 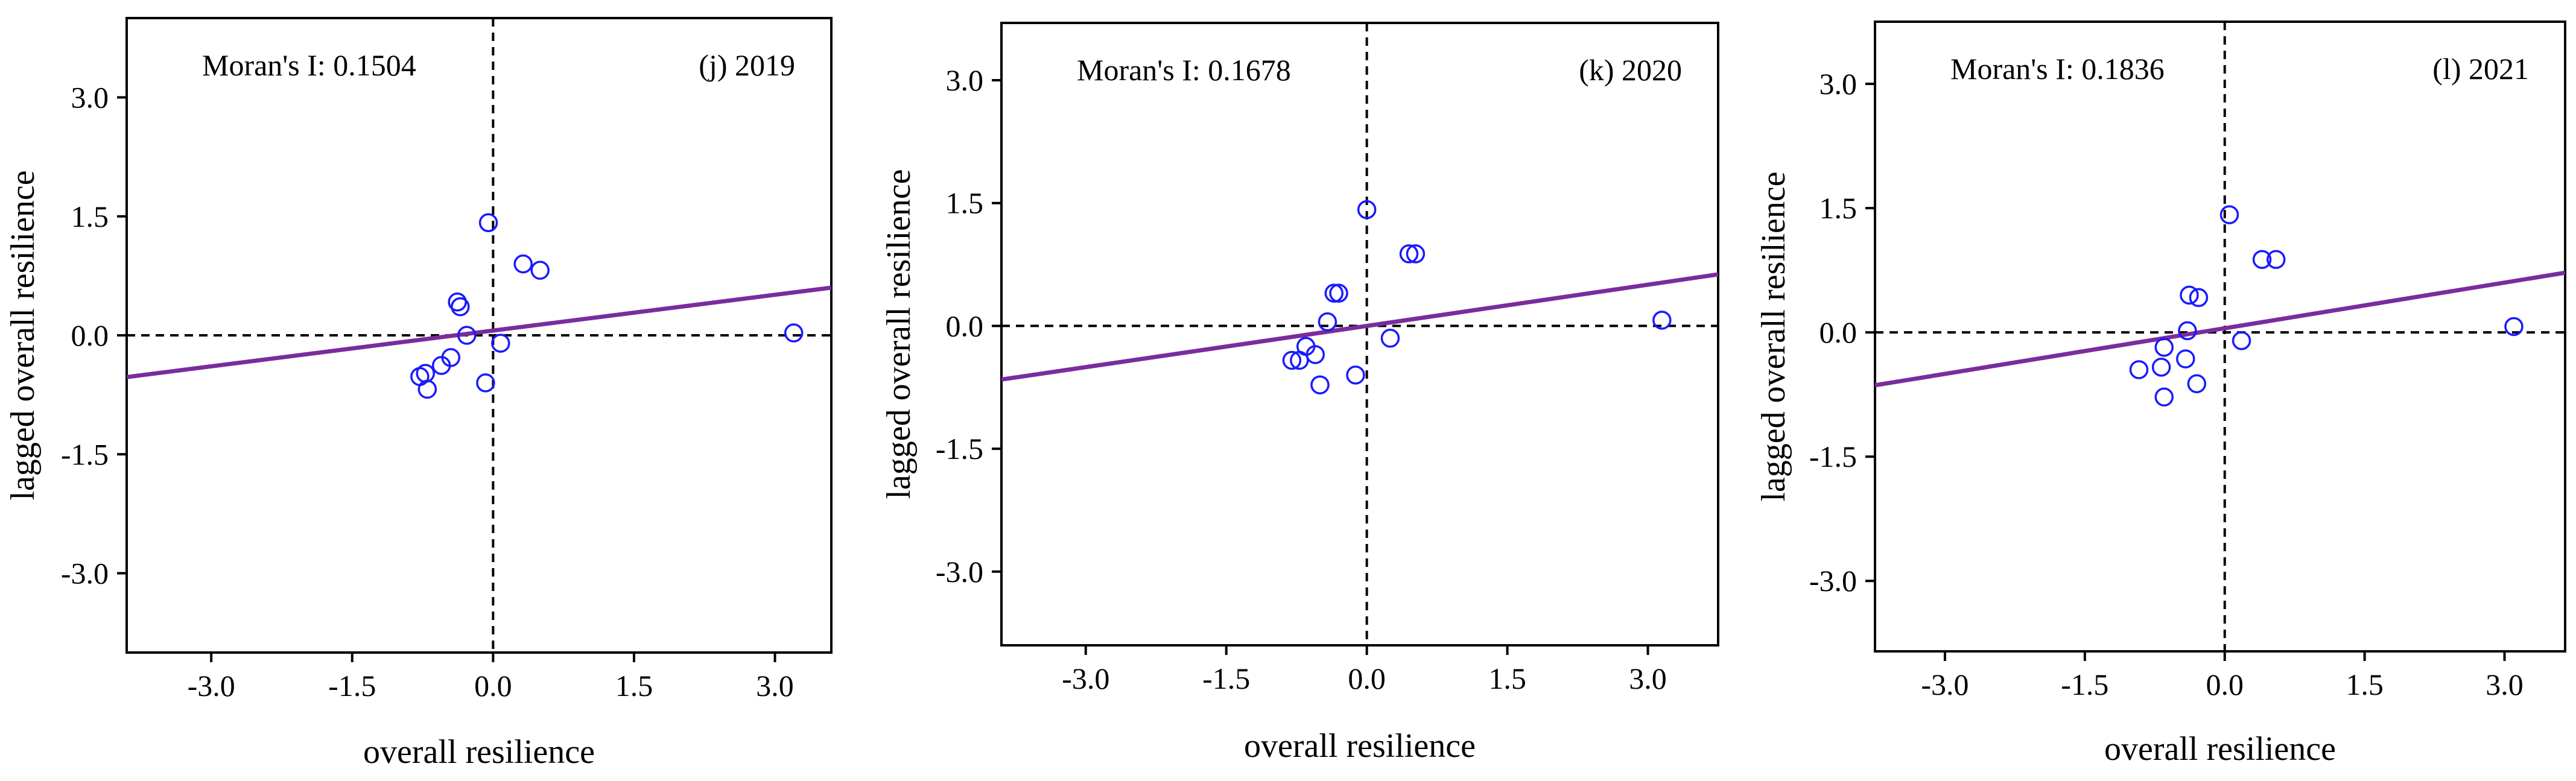 I want to click on panel-title: (l) 2021, so click(x=2480, y=69).